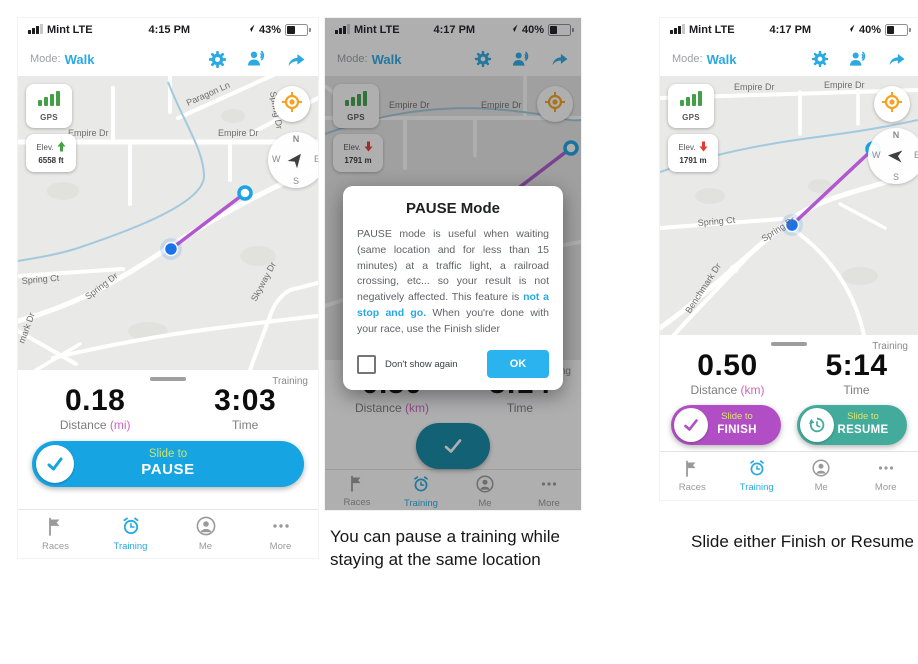 The image size is (918, 664). I want to click on compass-north-label: N, so click(896, 135).